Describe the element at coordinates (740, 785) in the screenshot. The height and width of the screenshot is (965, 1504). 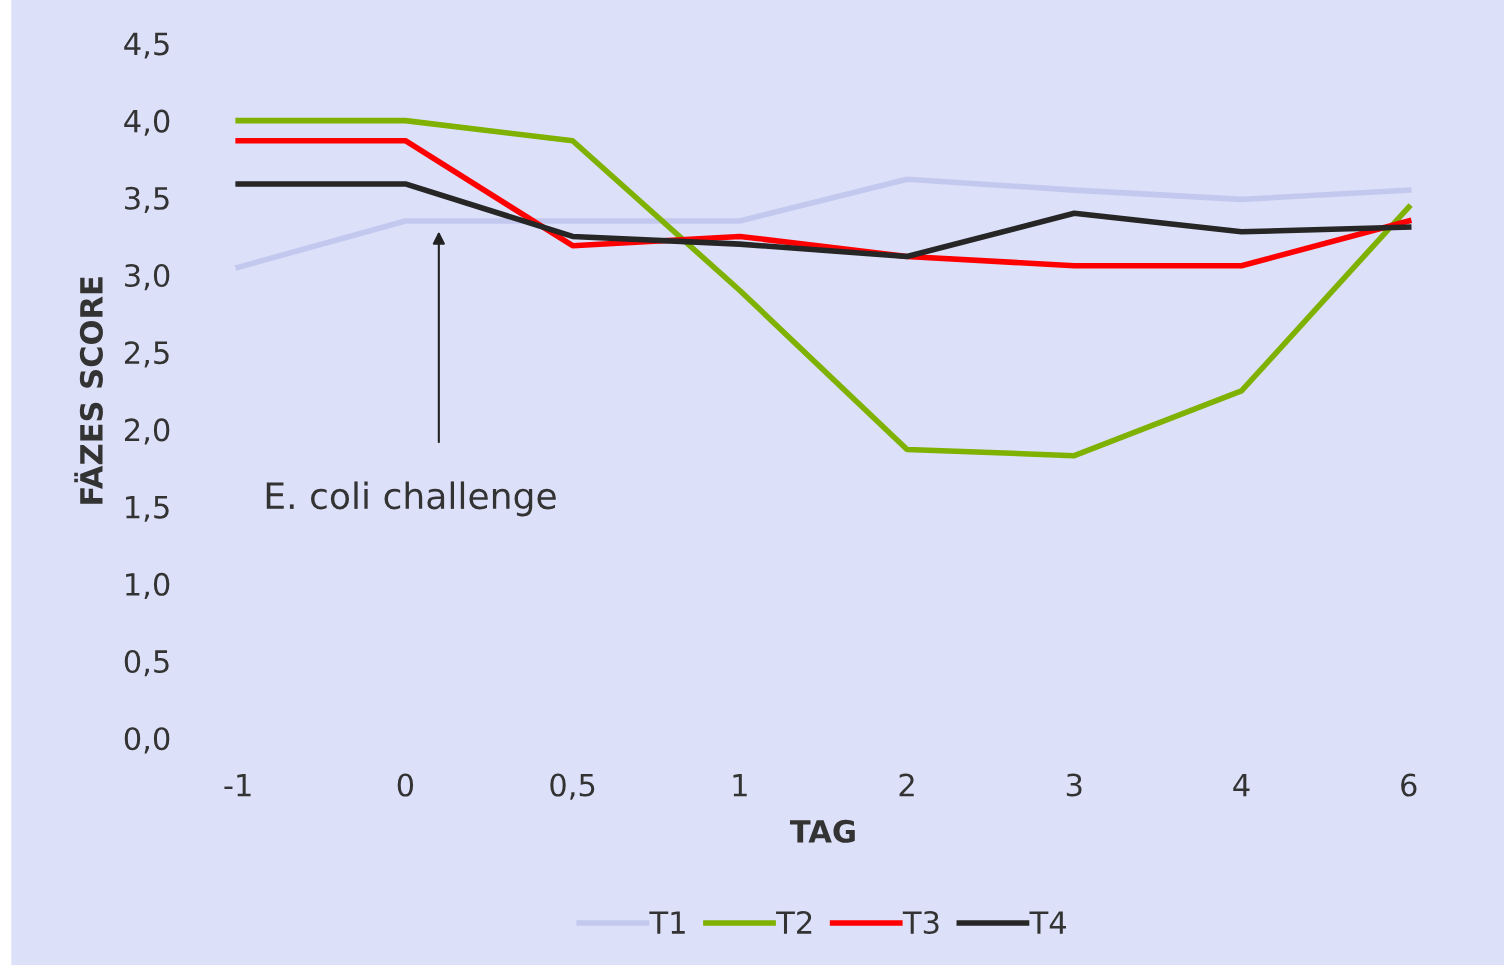
I see `x-tick-label: 1` at that location.